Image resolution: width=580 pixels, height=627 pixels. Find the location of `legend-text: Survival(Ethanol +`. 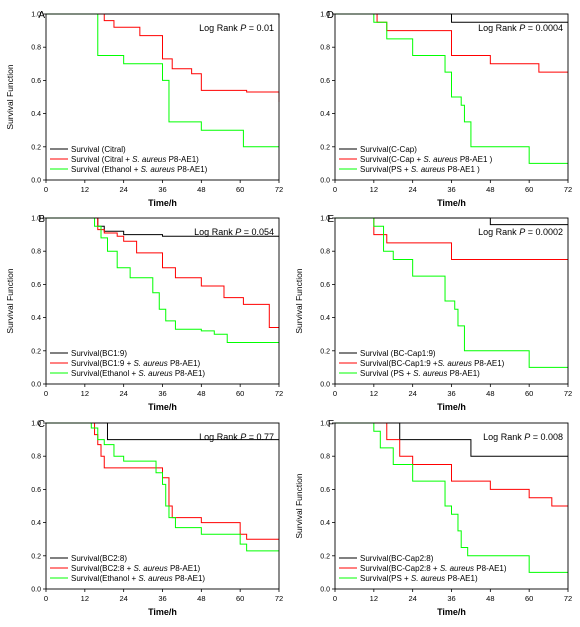

legend-text: Survival(Ethanol + is located at coordinates (104, 373).